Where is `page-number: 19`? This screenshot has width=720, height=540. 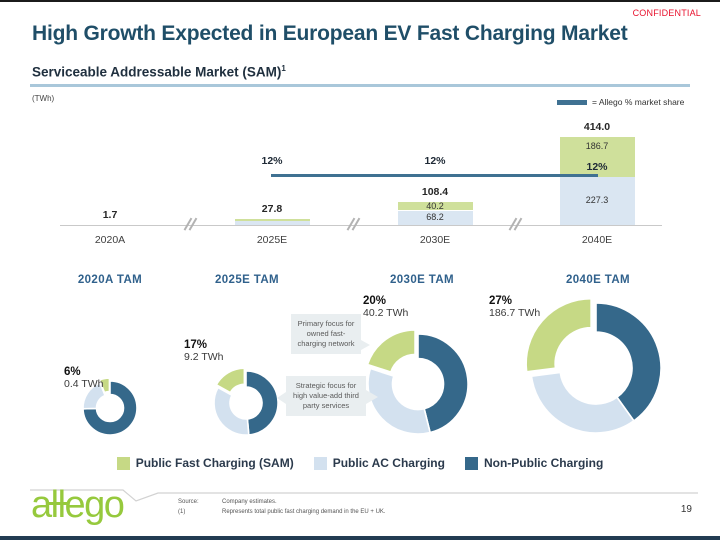
page-number: 19 is located at coordinates (686, 509).